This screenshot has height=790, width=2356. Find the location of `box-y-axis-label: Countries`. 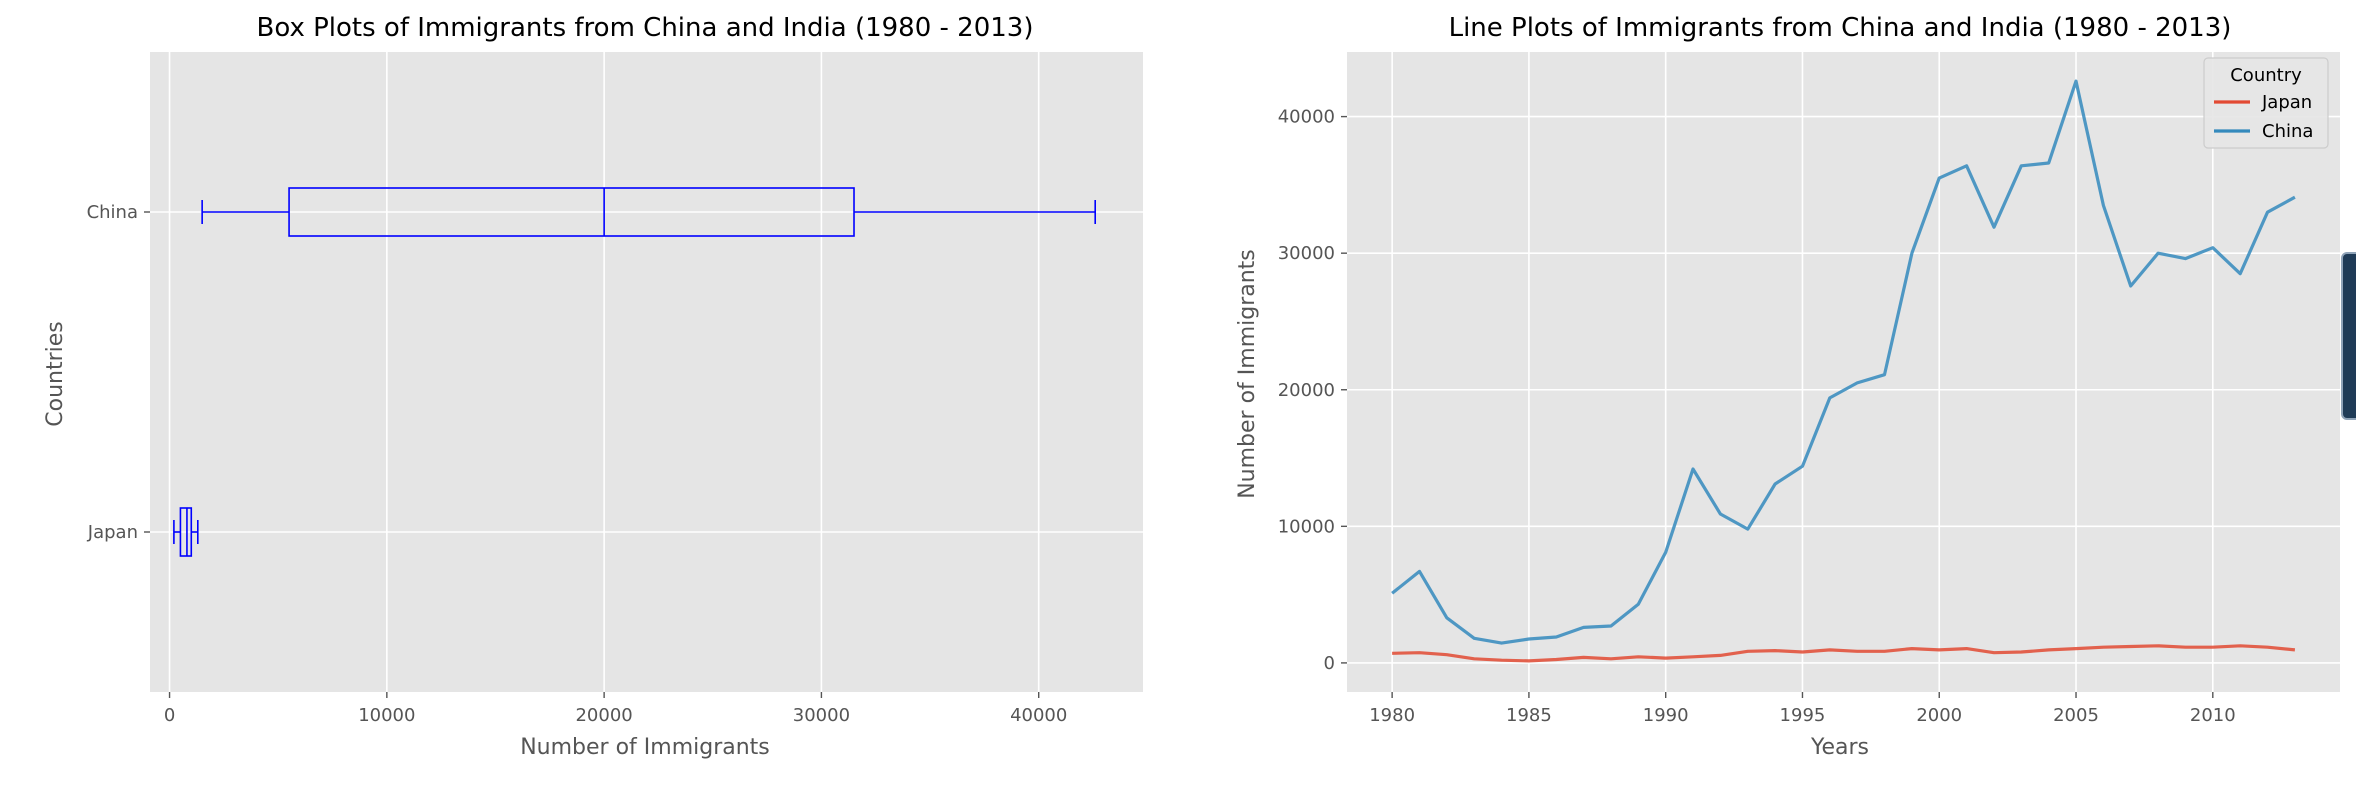

box-y-axis-label: Countries is located at coordinates (55, 374).